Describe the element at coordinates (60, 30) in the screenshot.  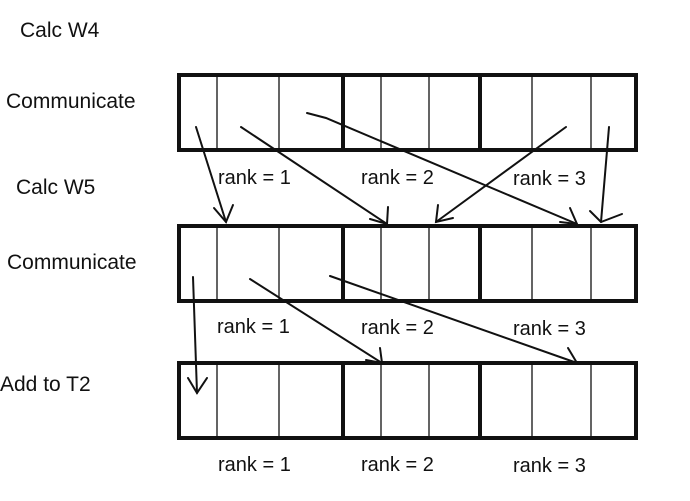
I see `step-label-calc-w4: Calc W4` at that location.